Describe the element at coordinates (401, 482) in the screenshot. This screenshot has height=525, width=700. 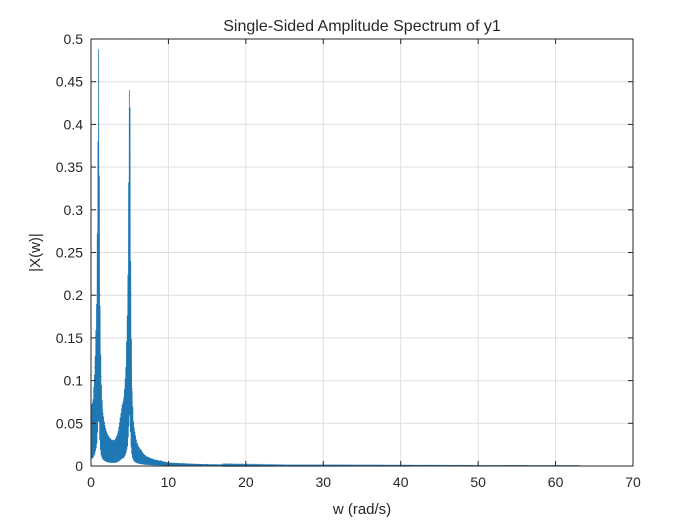
I see `x-tick-label: 40` at that location.